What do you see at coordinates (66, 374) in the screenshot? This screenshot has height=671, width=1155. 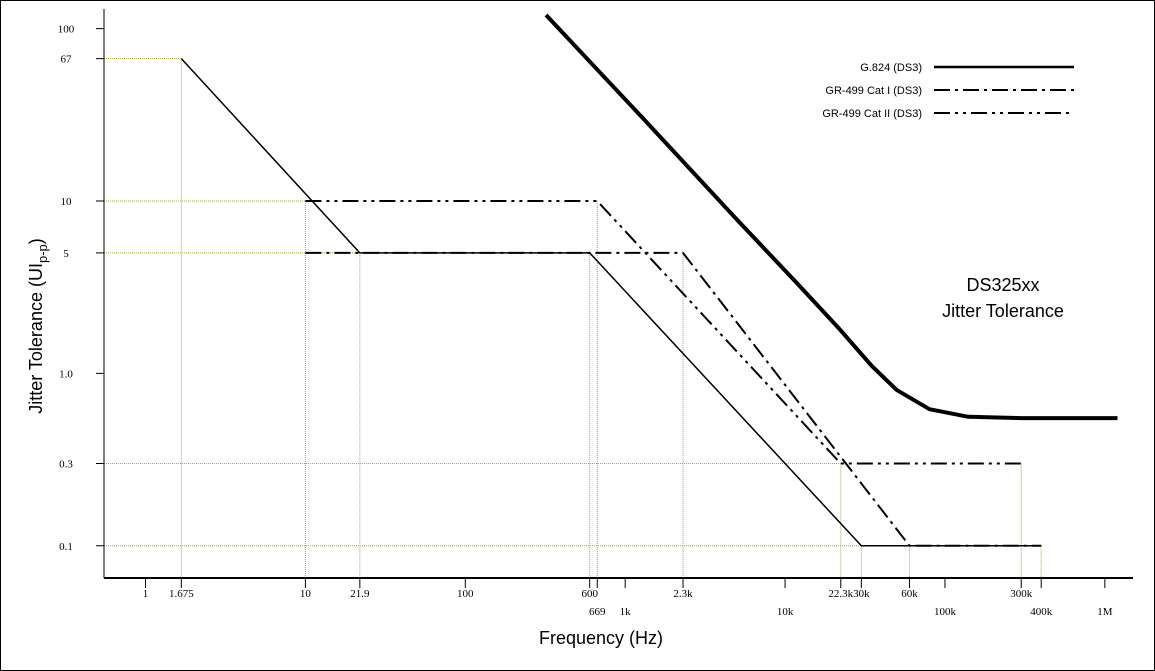 I see `y-tick-label: 1.0` at bounding box center [66, 374].